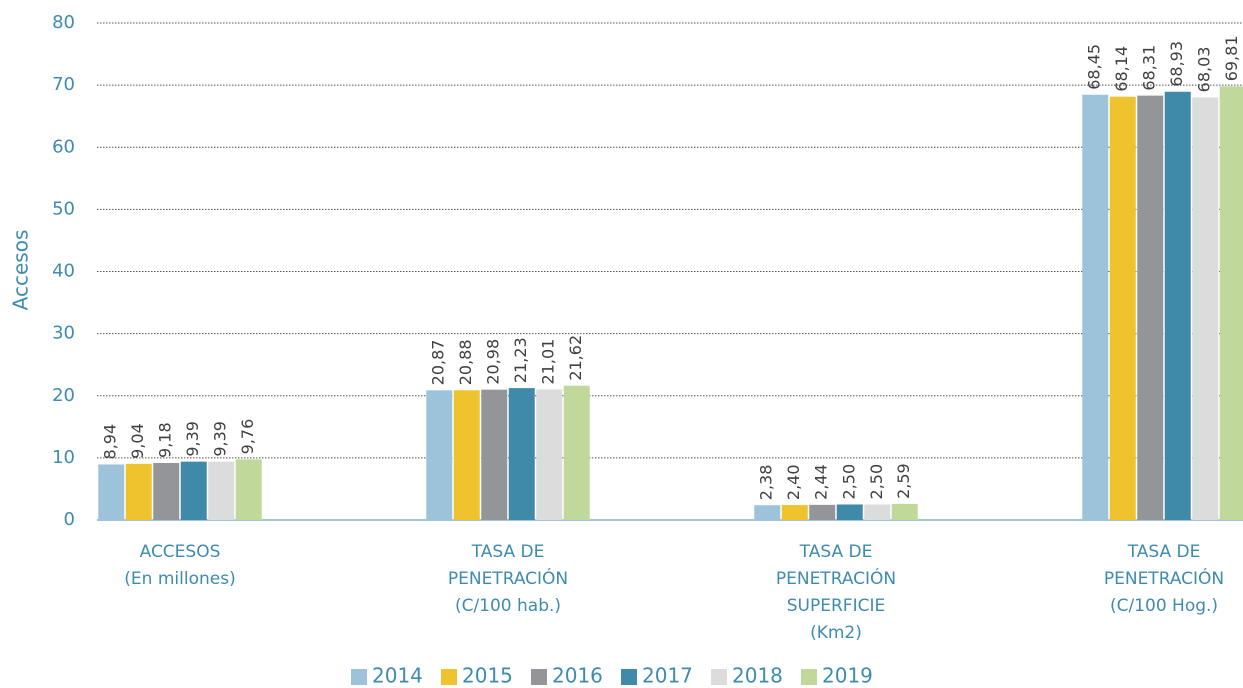  What do you see at coordinates (493, 362) in the screenshot?
I see `value-label: 20,98` at bounding box center [493, 362].